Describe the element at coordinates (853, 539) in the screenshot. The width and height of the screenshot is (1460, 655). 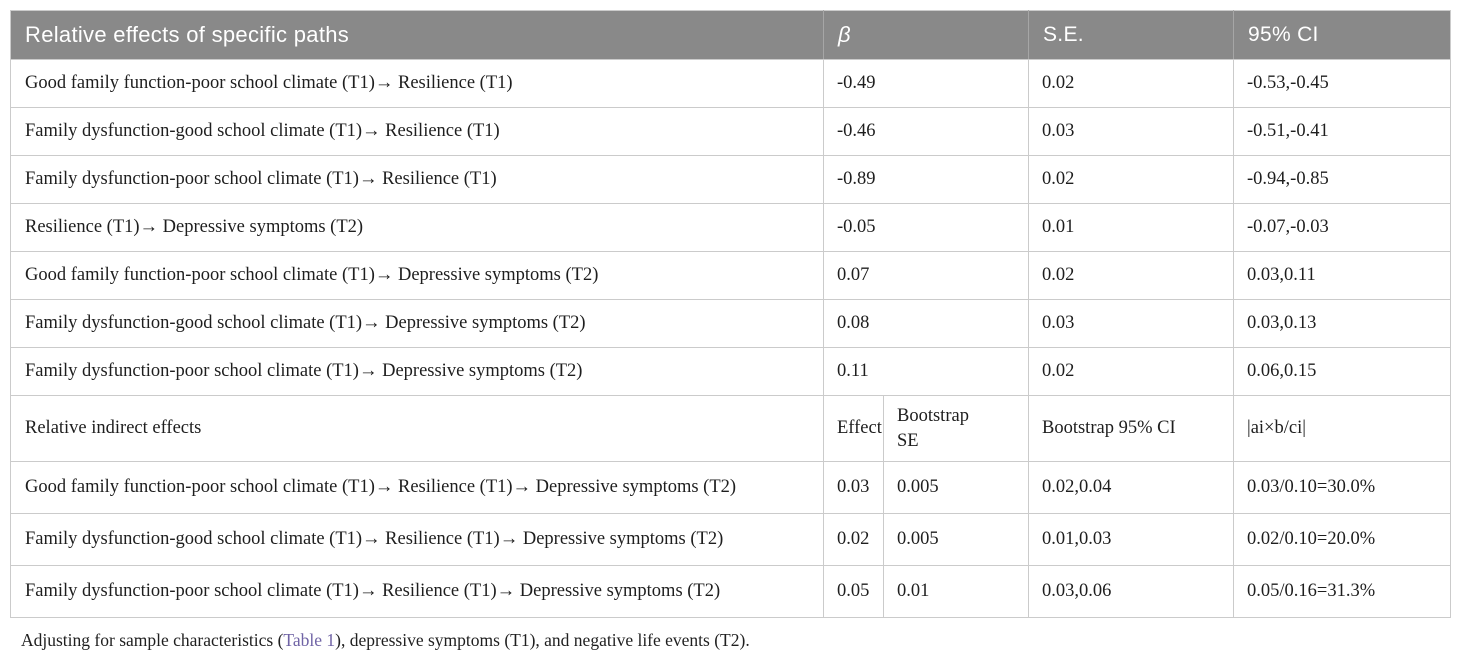
I see `effect-value: 0.02` at that location.